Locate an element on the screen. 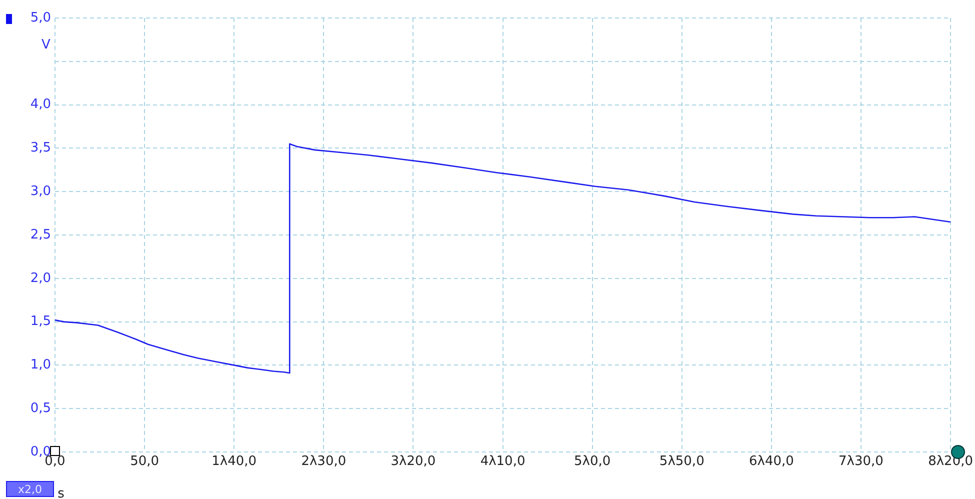 Image resolution: width=975 pixels, height=499 pixels. x-tick-label: 2λ30,0 is located at coordinates (323, 462).